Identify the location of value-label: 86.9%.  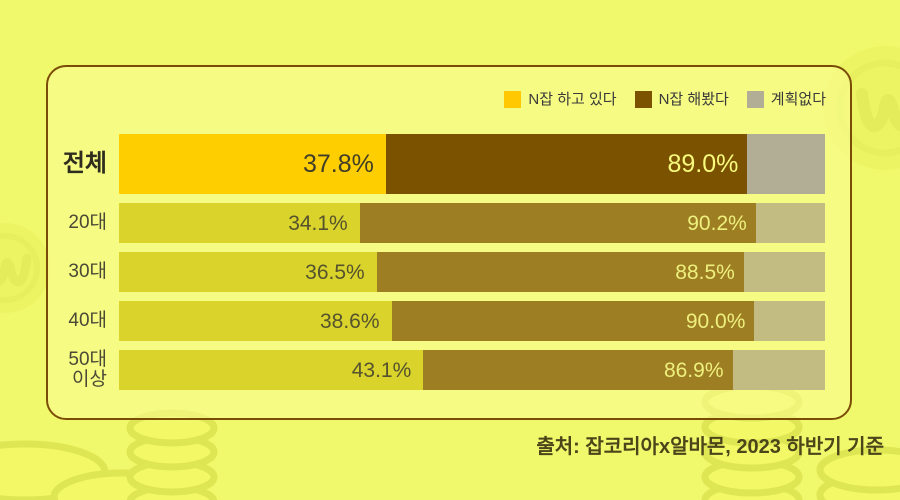
(693, 370).